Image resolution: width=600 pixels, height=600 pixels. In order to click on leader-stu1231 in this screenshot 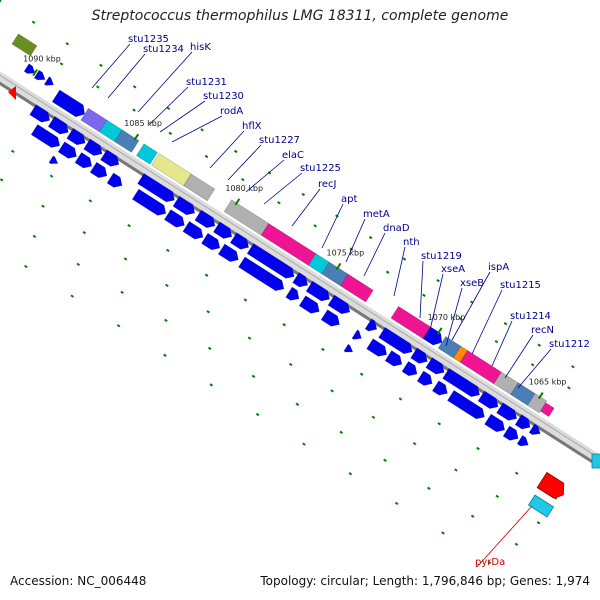, I will do `click(169, 105)`.